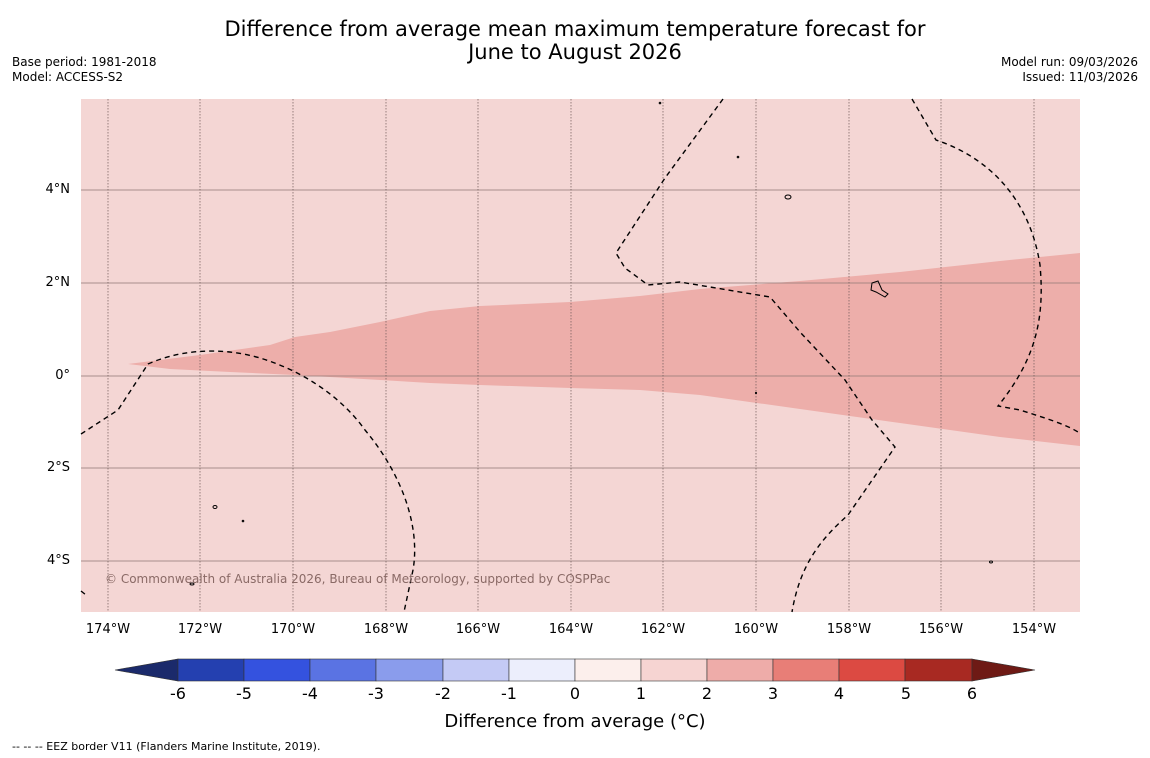 The height and width of the screenshot is (758, 1150). I want to click on colorbar, so click(575, 670).